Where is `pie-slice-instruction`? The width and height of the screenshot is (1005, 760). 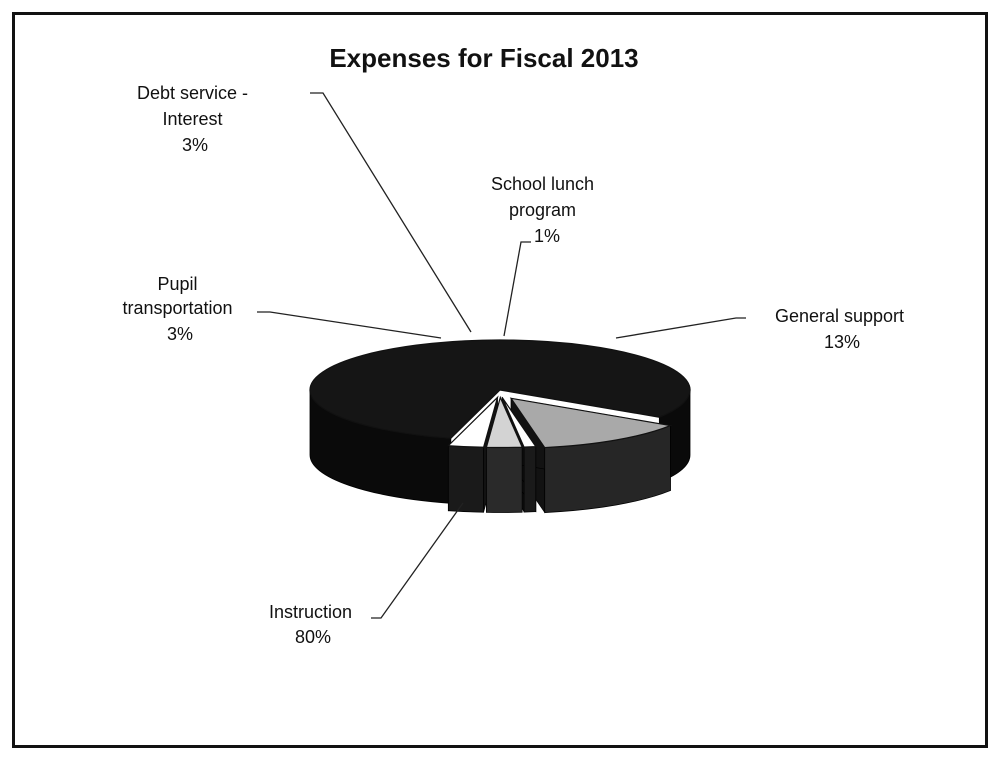 pie-slice-instruction is located at coordinates (500, 389).